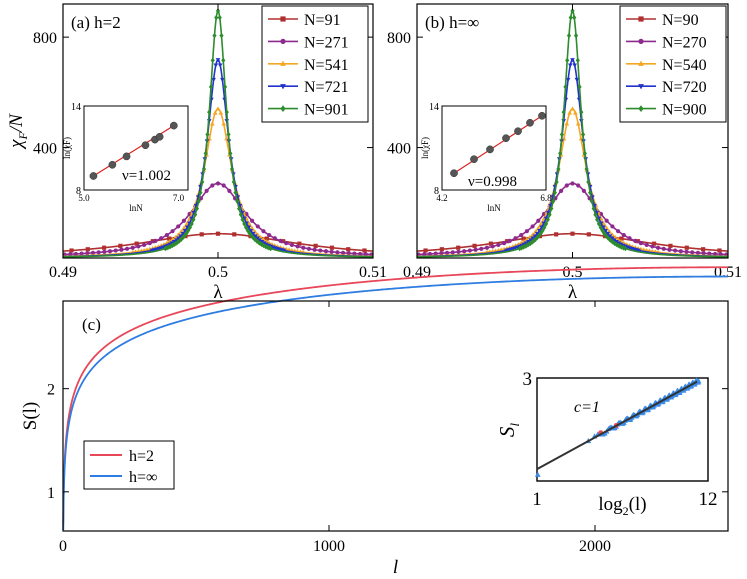  What do you see at coordinates (146, 176) in the screenshot?
I see `inset-annotation: ν=1.002` at bounding box center [146, 176].